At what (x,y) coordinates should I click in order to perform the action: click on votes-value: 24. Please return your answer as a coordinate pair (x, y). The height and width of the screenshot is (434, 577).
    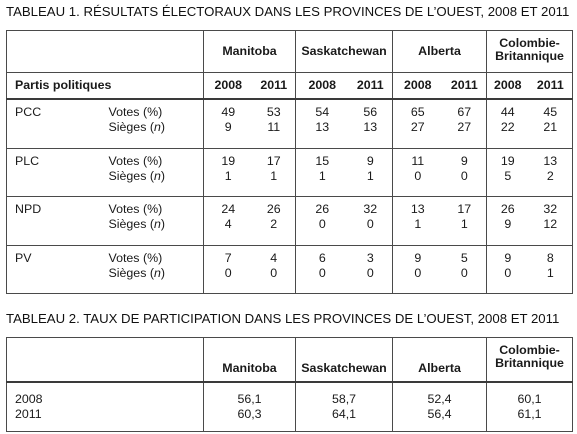
    Looking at the image, I should click on (228, 209).